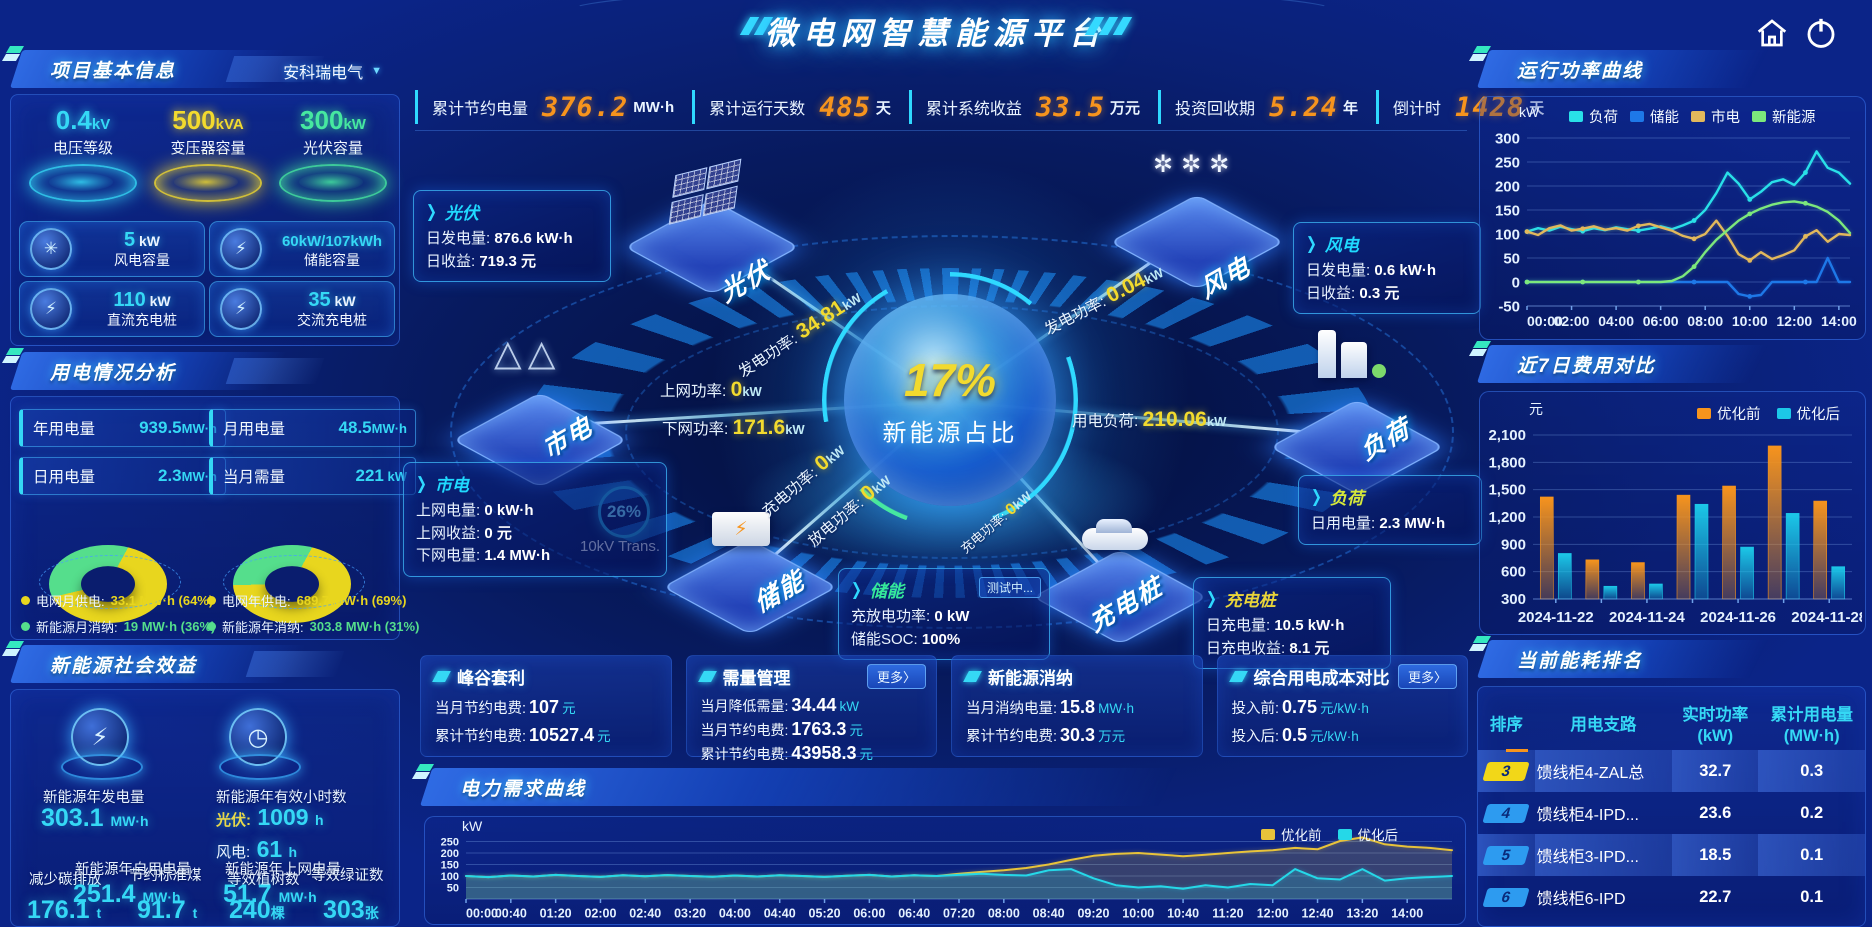 The image size is (1872, 927). Describe the element at coordinates (1115, 534) in the screenshot. I see `ev-car-icon` at that location.